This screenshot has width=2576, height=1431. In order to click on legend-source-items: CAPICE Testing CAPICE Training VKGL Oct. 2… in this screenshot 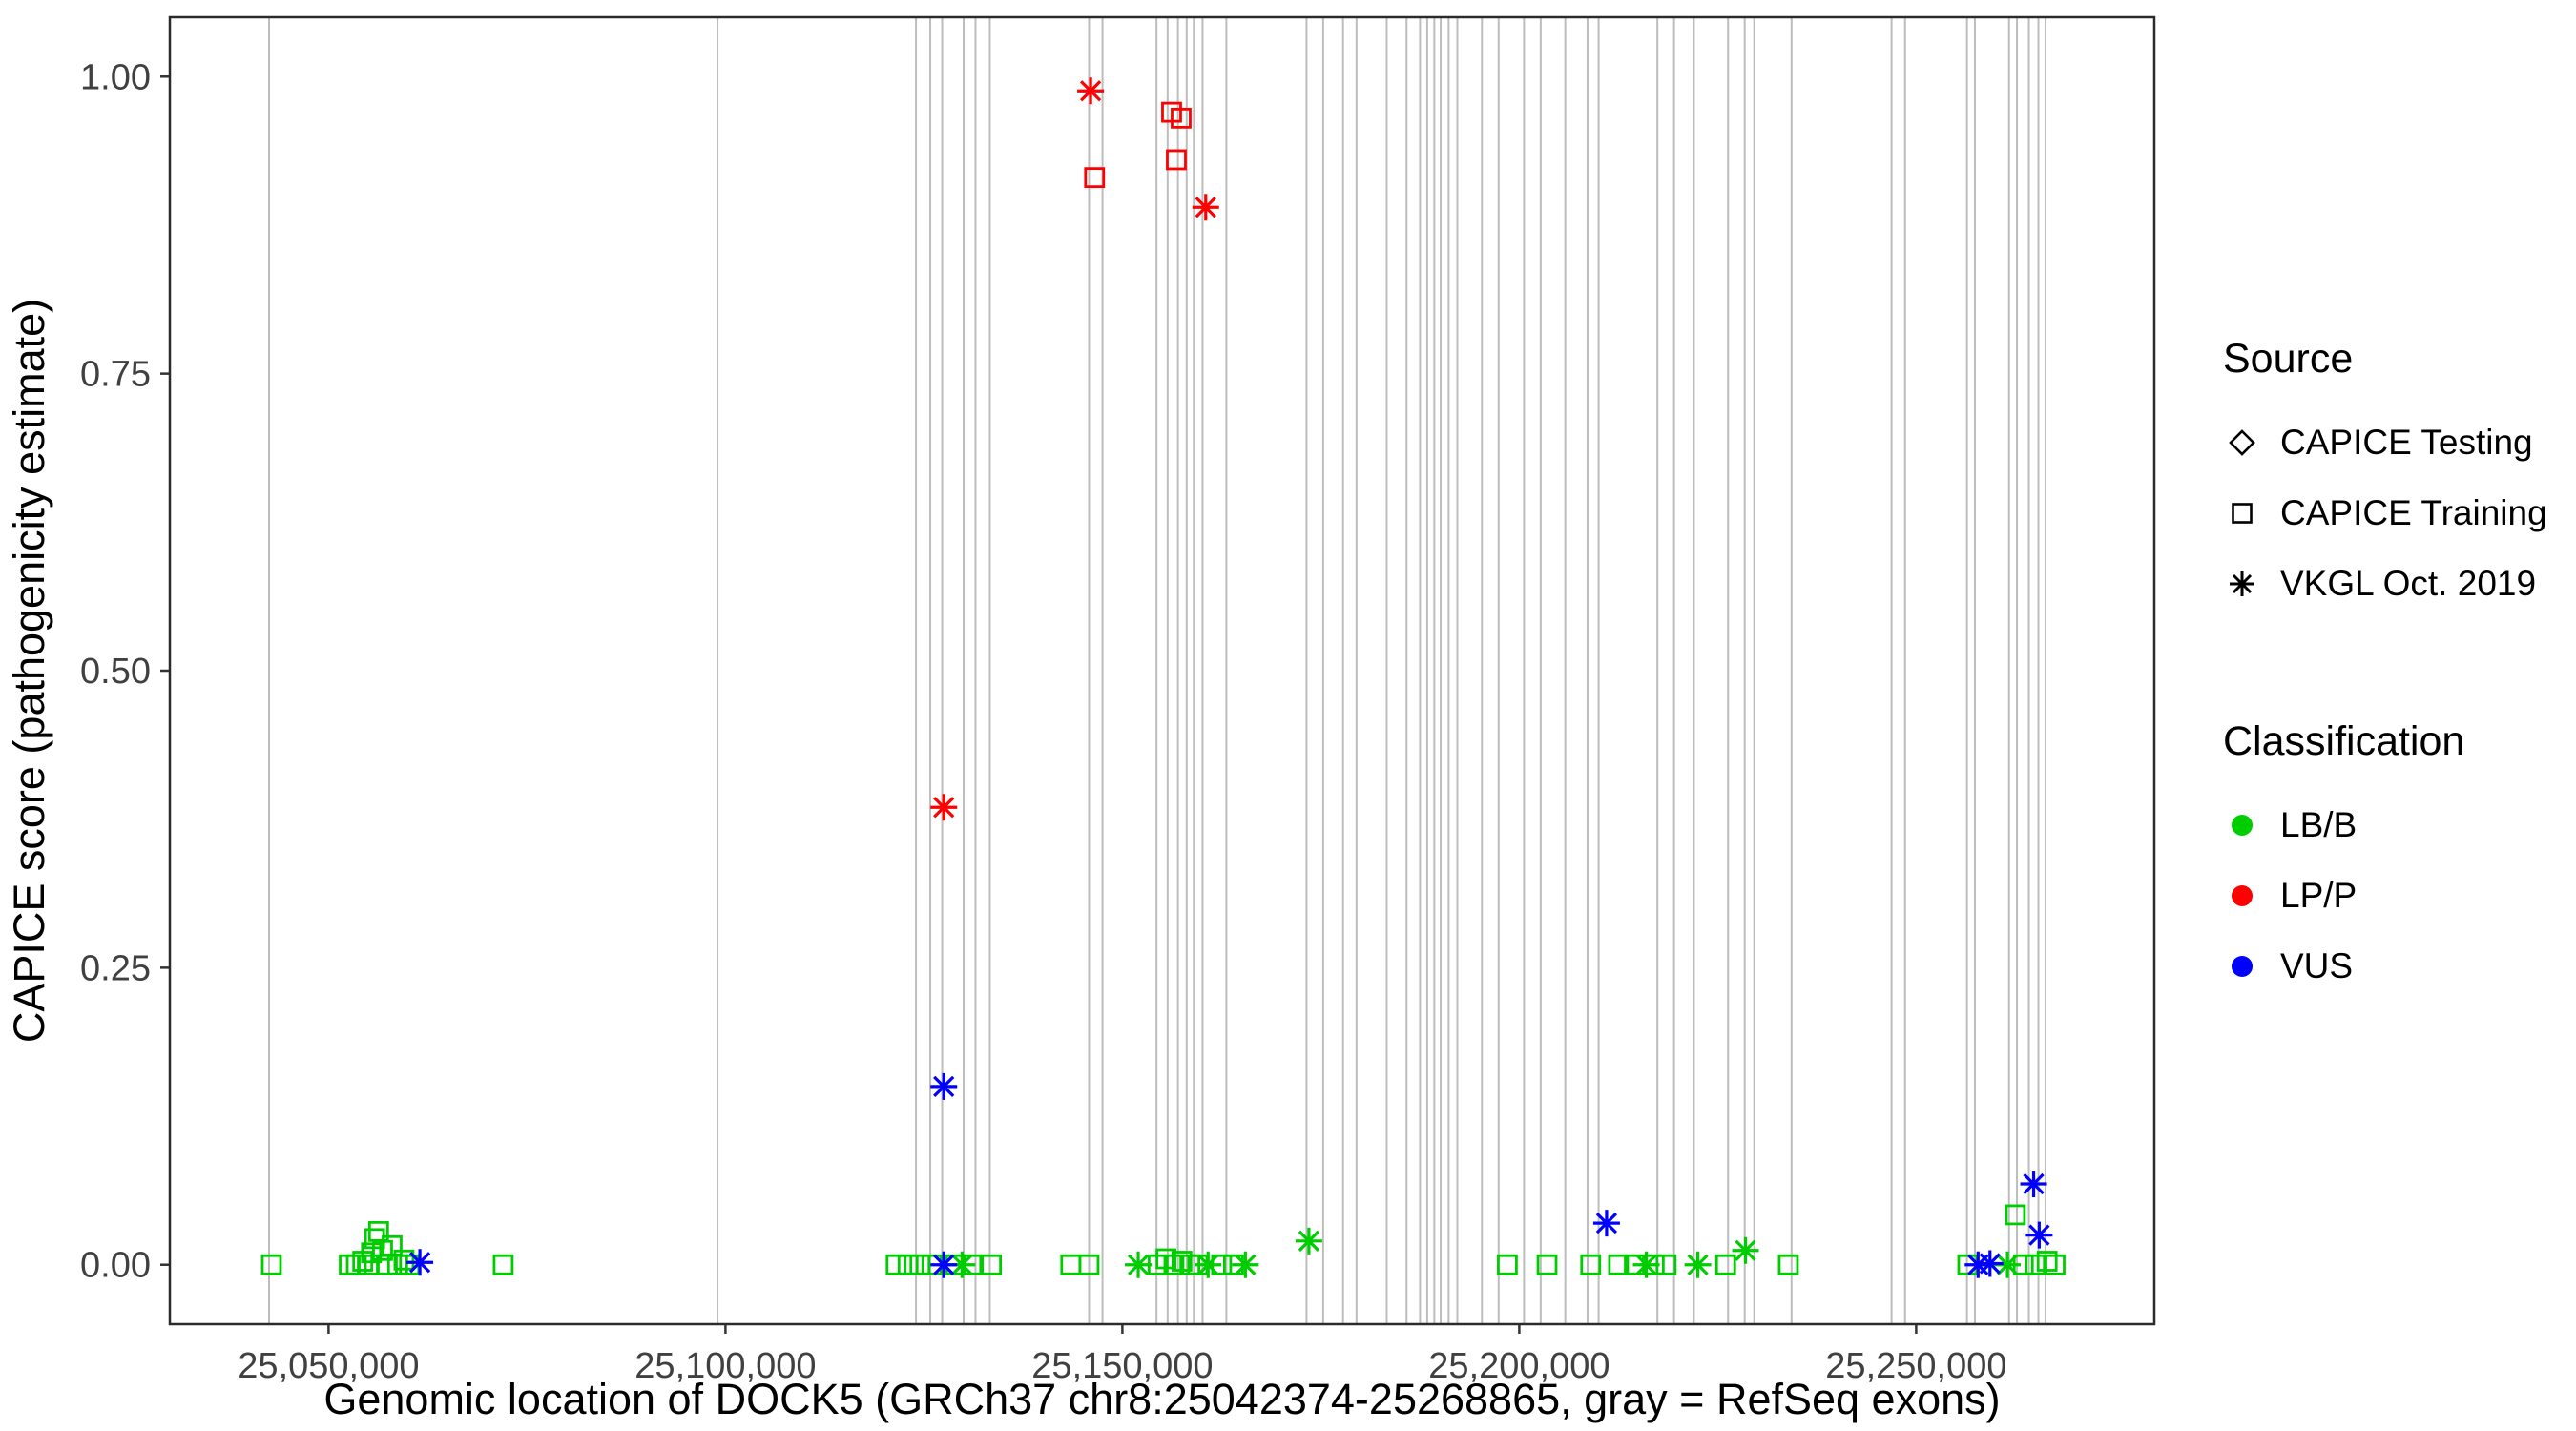, I will do `click(2399, 513)`.